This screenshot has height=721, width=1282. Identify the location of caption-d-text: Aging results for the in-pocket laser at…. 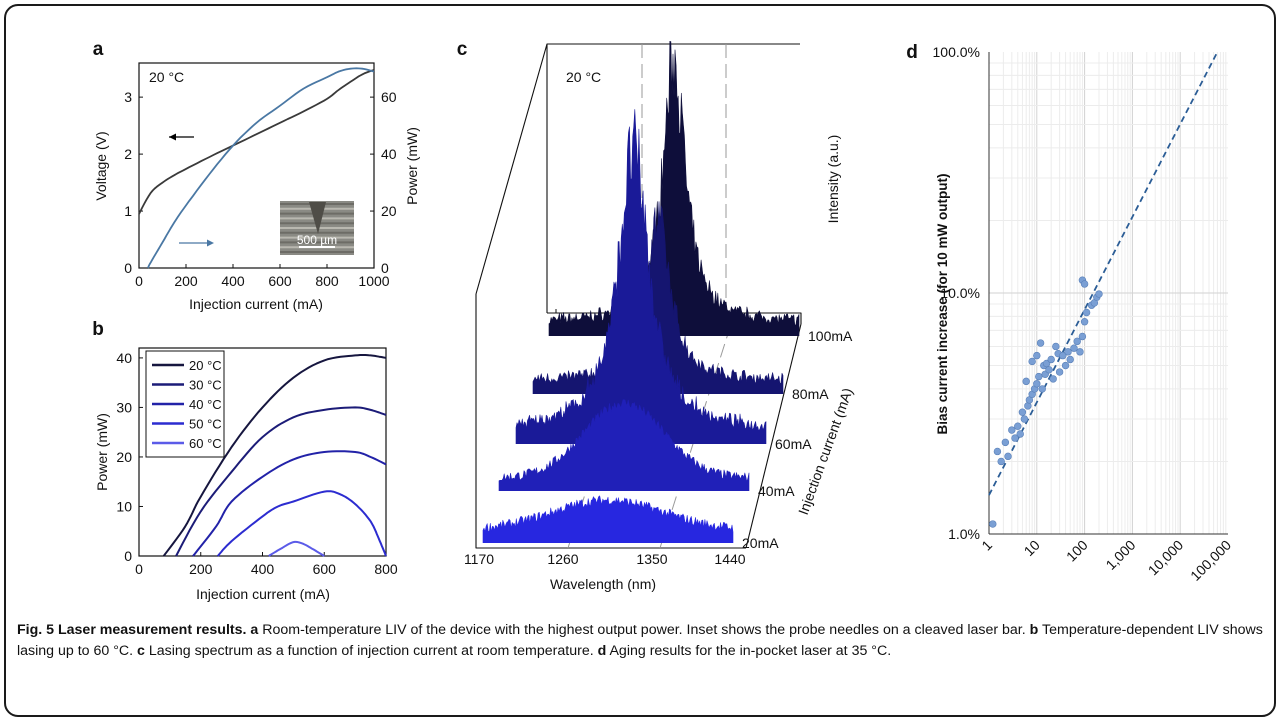
(750, 651).